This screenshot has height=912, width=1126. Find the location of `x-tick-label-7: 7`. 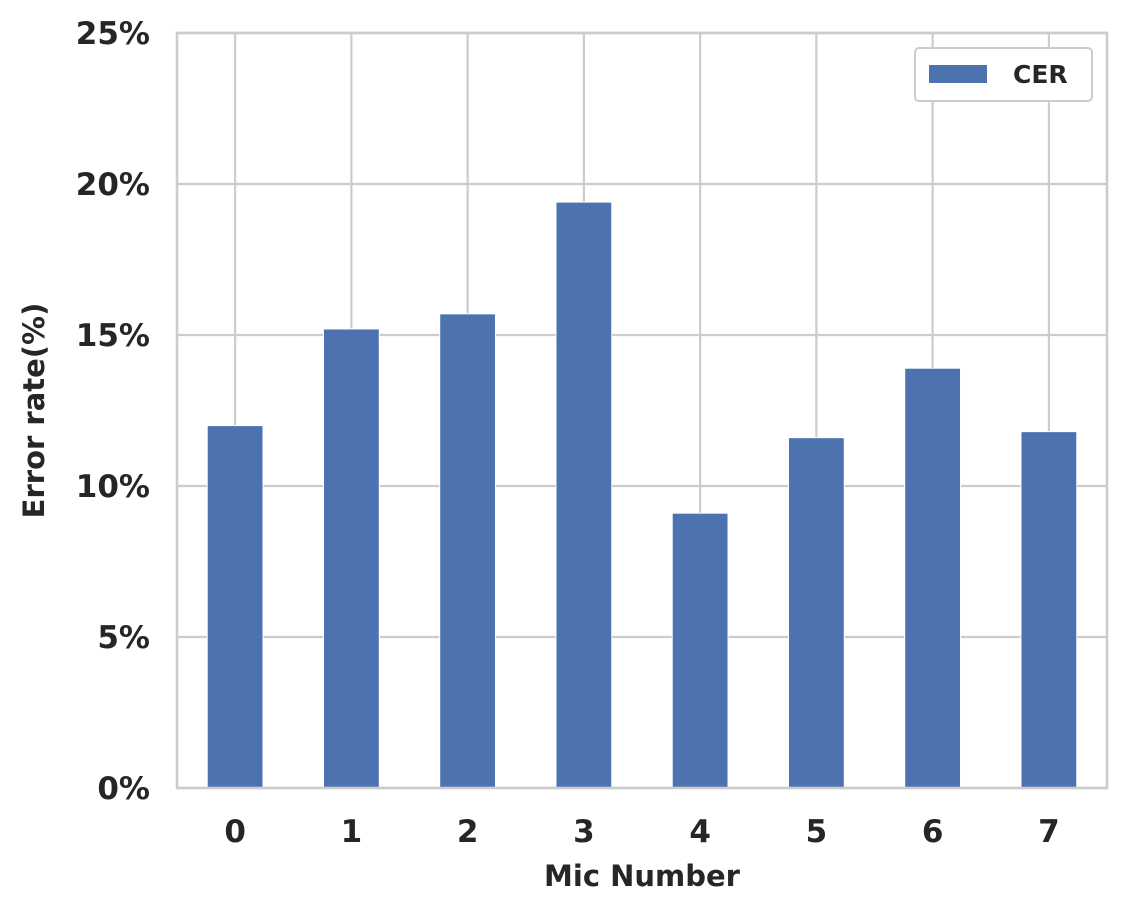

x-tick-label-7: 7 is located at coordinates (1049, 832).